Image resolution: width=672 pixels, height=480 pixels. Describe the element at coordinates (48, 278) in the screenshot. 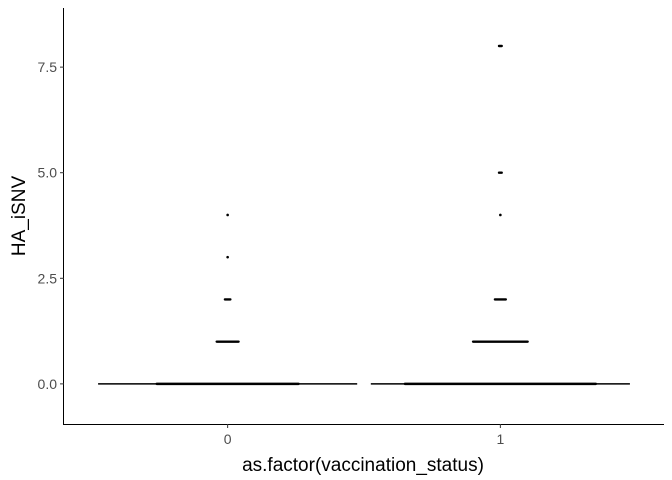

I see `y-tick-label: 2.5` at that location.